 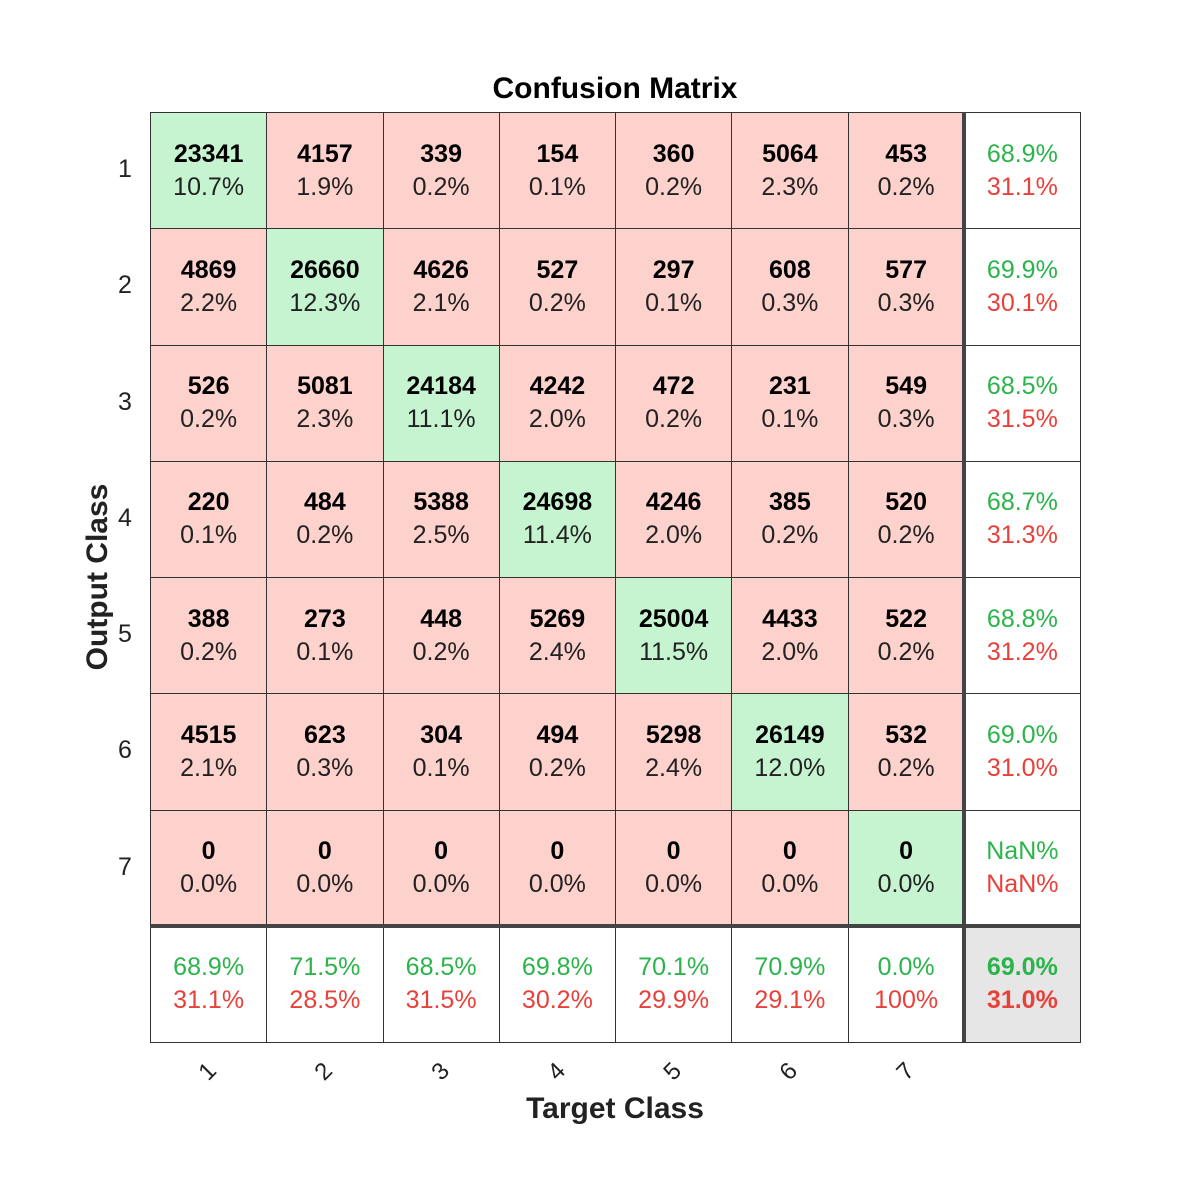 What do you see at coordinates (674, 171) in the screenshot?
I see `matrix-cell: 360 0.2%` at bounding box center [674, 171].